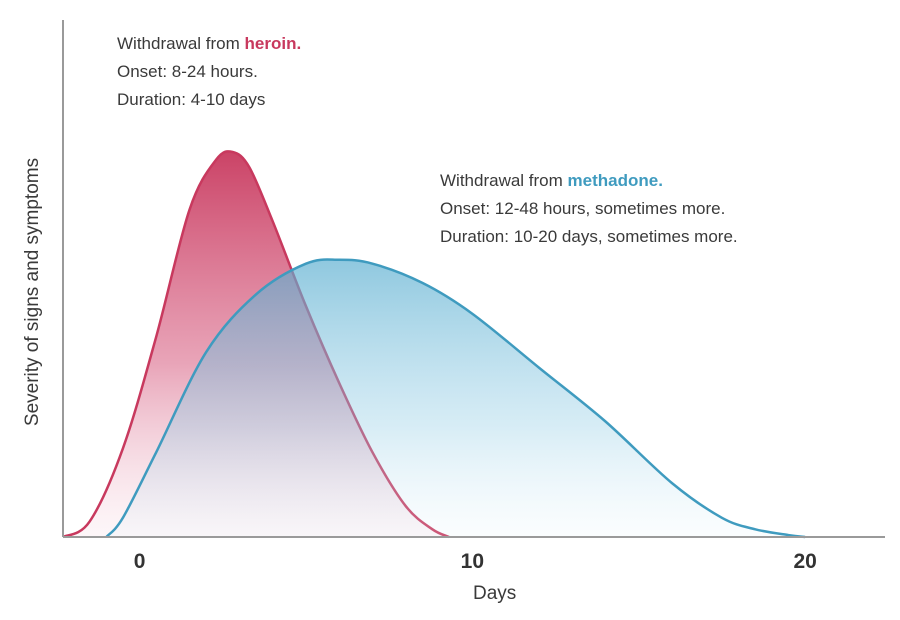 This screenshot has height=620, width=900. I want to click on heroin-duration: Duration: 4-10 days, so click(191, 99).